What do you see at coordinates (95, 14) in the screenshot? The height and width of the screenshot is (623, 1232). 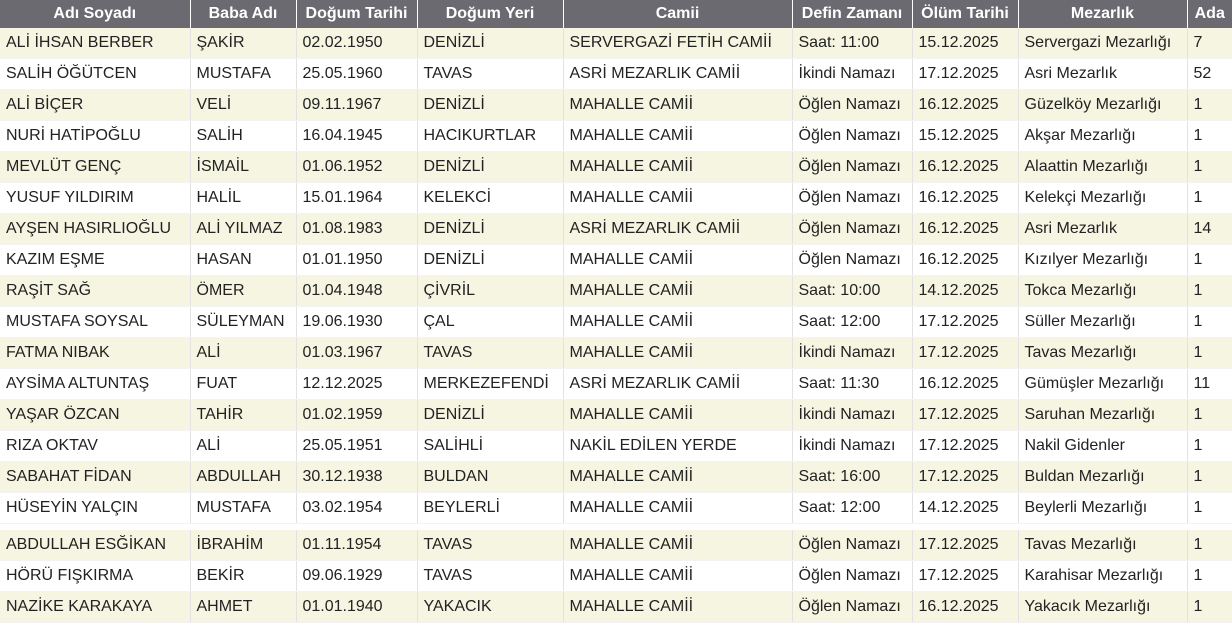 I see `column-header-name: Adı Soyadı` at bounding box center [95, 14].